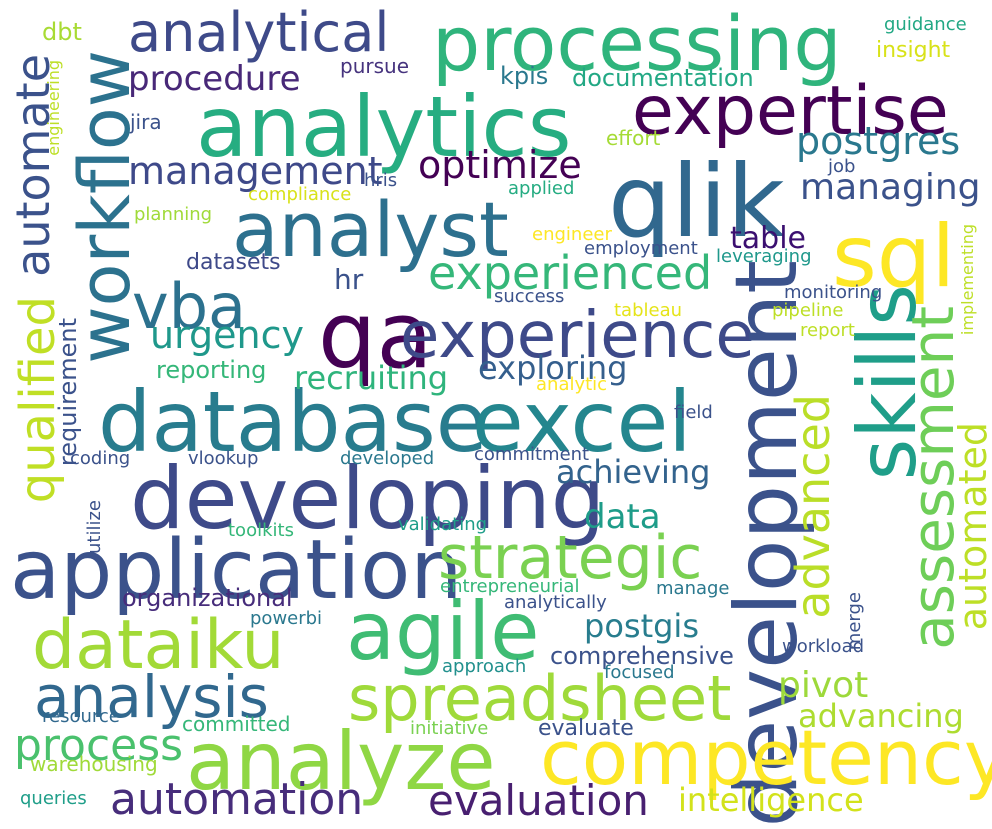 This screenshot has width=992, height=829. Describe the element at coordinates (641, 248) in the screenshot. I see `word-employment: employment` at that location.